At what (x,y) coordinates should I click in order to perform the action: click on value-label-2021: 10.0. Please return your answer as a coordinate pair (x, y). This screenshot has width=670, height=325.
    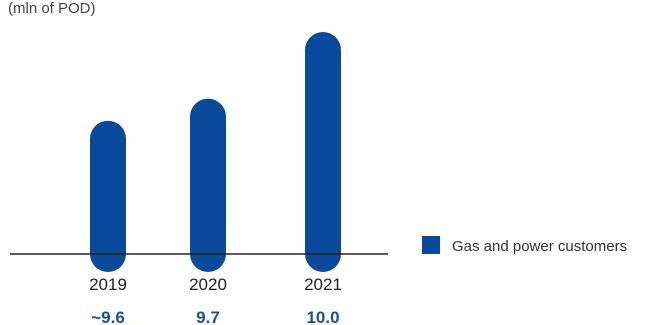
    Looking at the image, I should click on (322, 316).